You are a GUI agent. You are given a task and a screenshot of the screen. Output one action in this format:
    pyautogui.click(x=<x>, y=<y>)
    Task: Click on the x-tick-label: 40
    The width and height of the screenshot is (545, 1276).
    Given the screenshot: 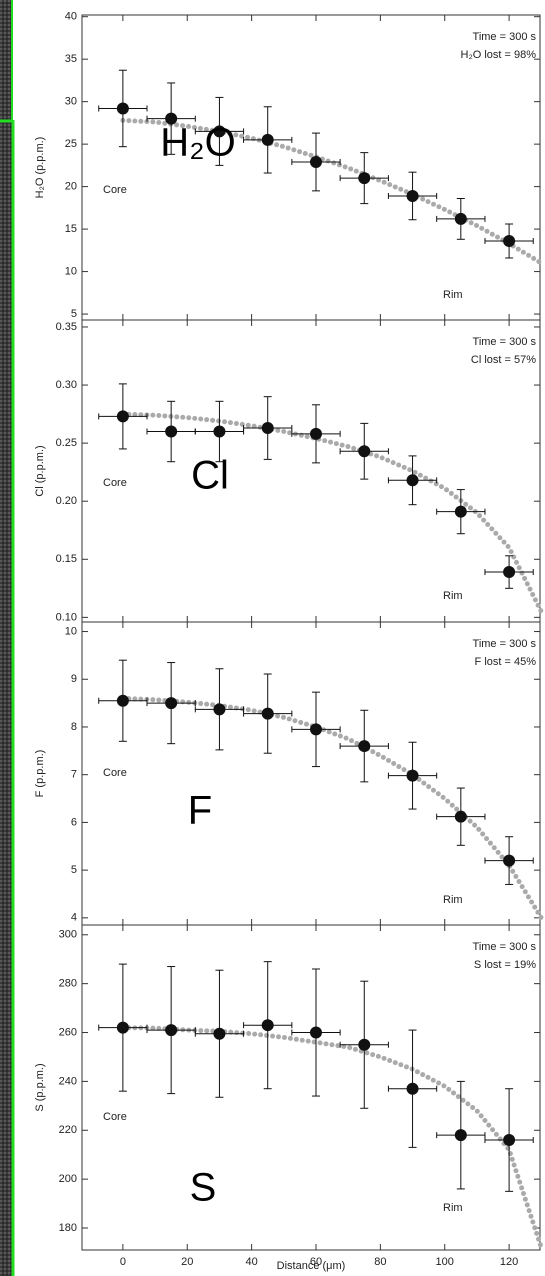 What is the action you would take?
    pyautogui.click(x=251, y=1262)
    